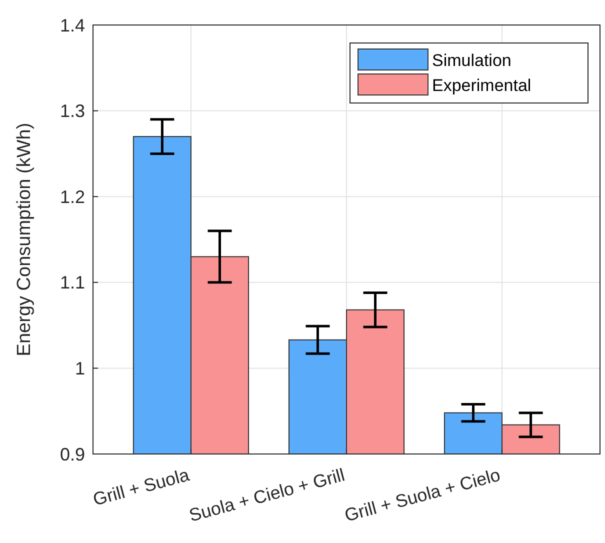  I want to click on y-axis-title: Energy Consumption (kWh), so click(24, 239).